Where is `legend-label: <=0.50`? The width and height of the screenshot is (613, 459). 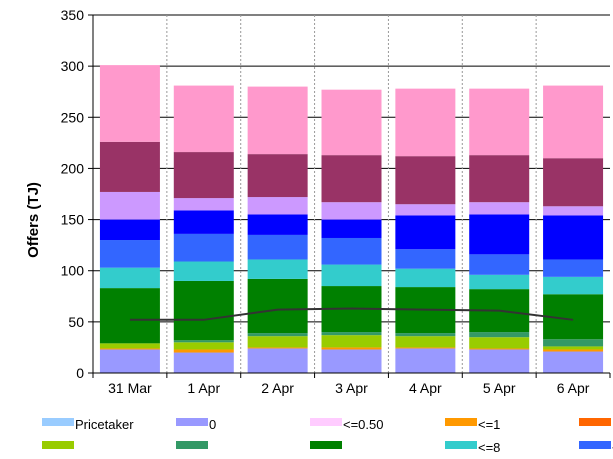
legend-label: <=0.50 is located at coordinates (363, 424).